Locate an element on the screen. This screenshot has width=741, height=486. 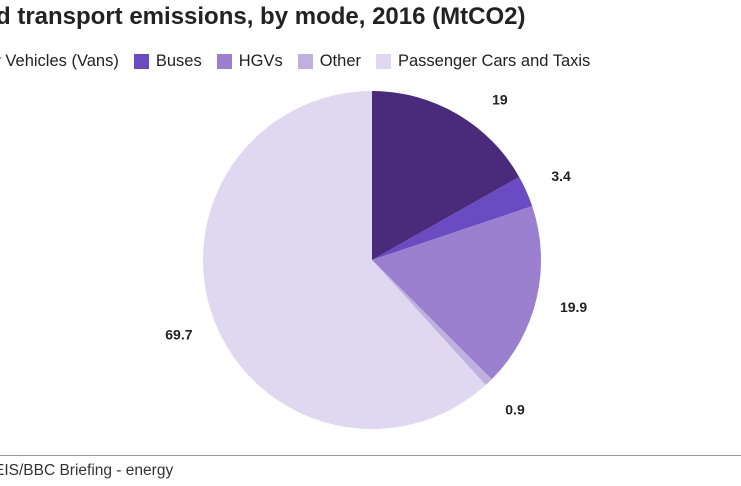
legend-item-buses: Buses is located at coordinates (167, 61).